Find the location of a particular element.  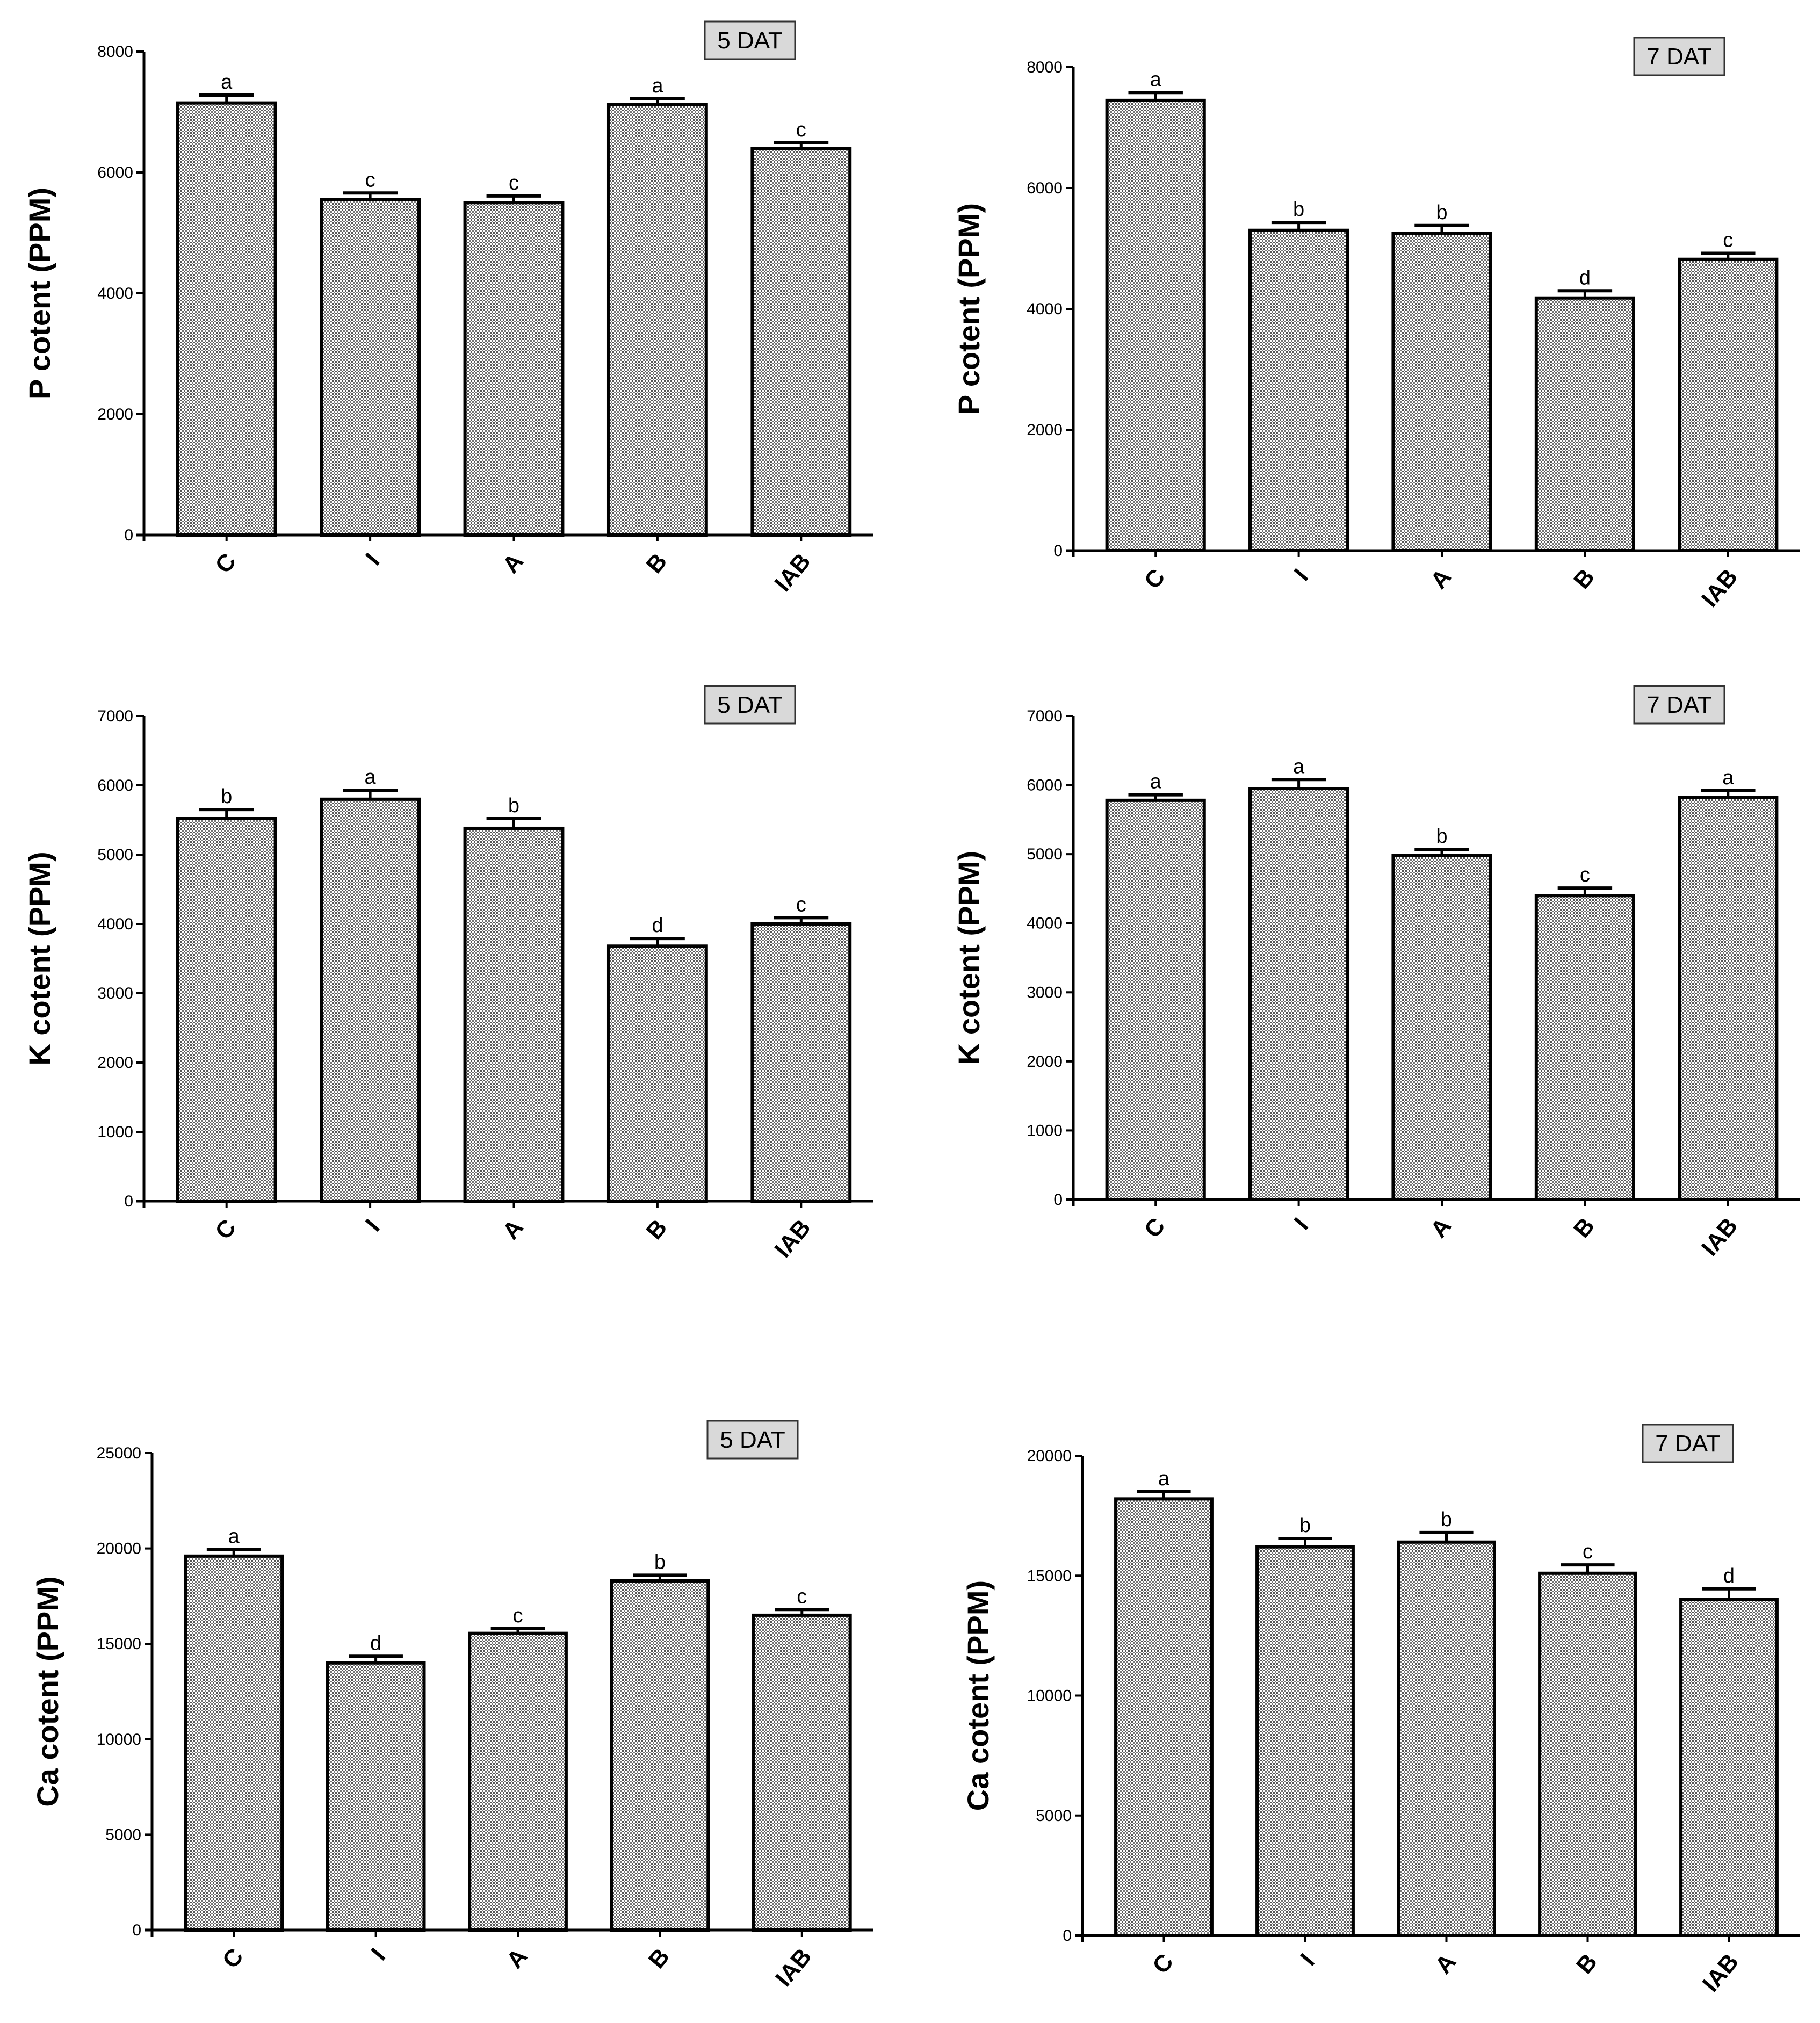

y-tick-label: 25000 is located at coordinates (119, 1453).